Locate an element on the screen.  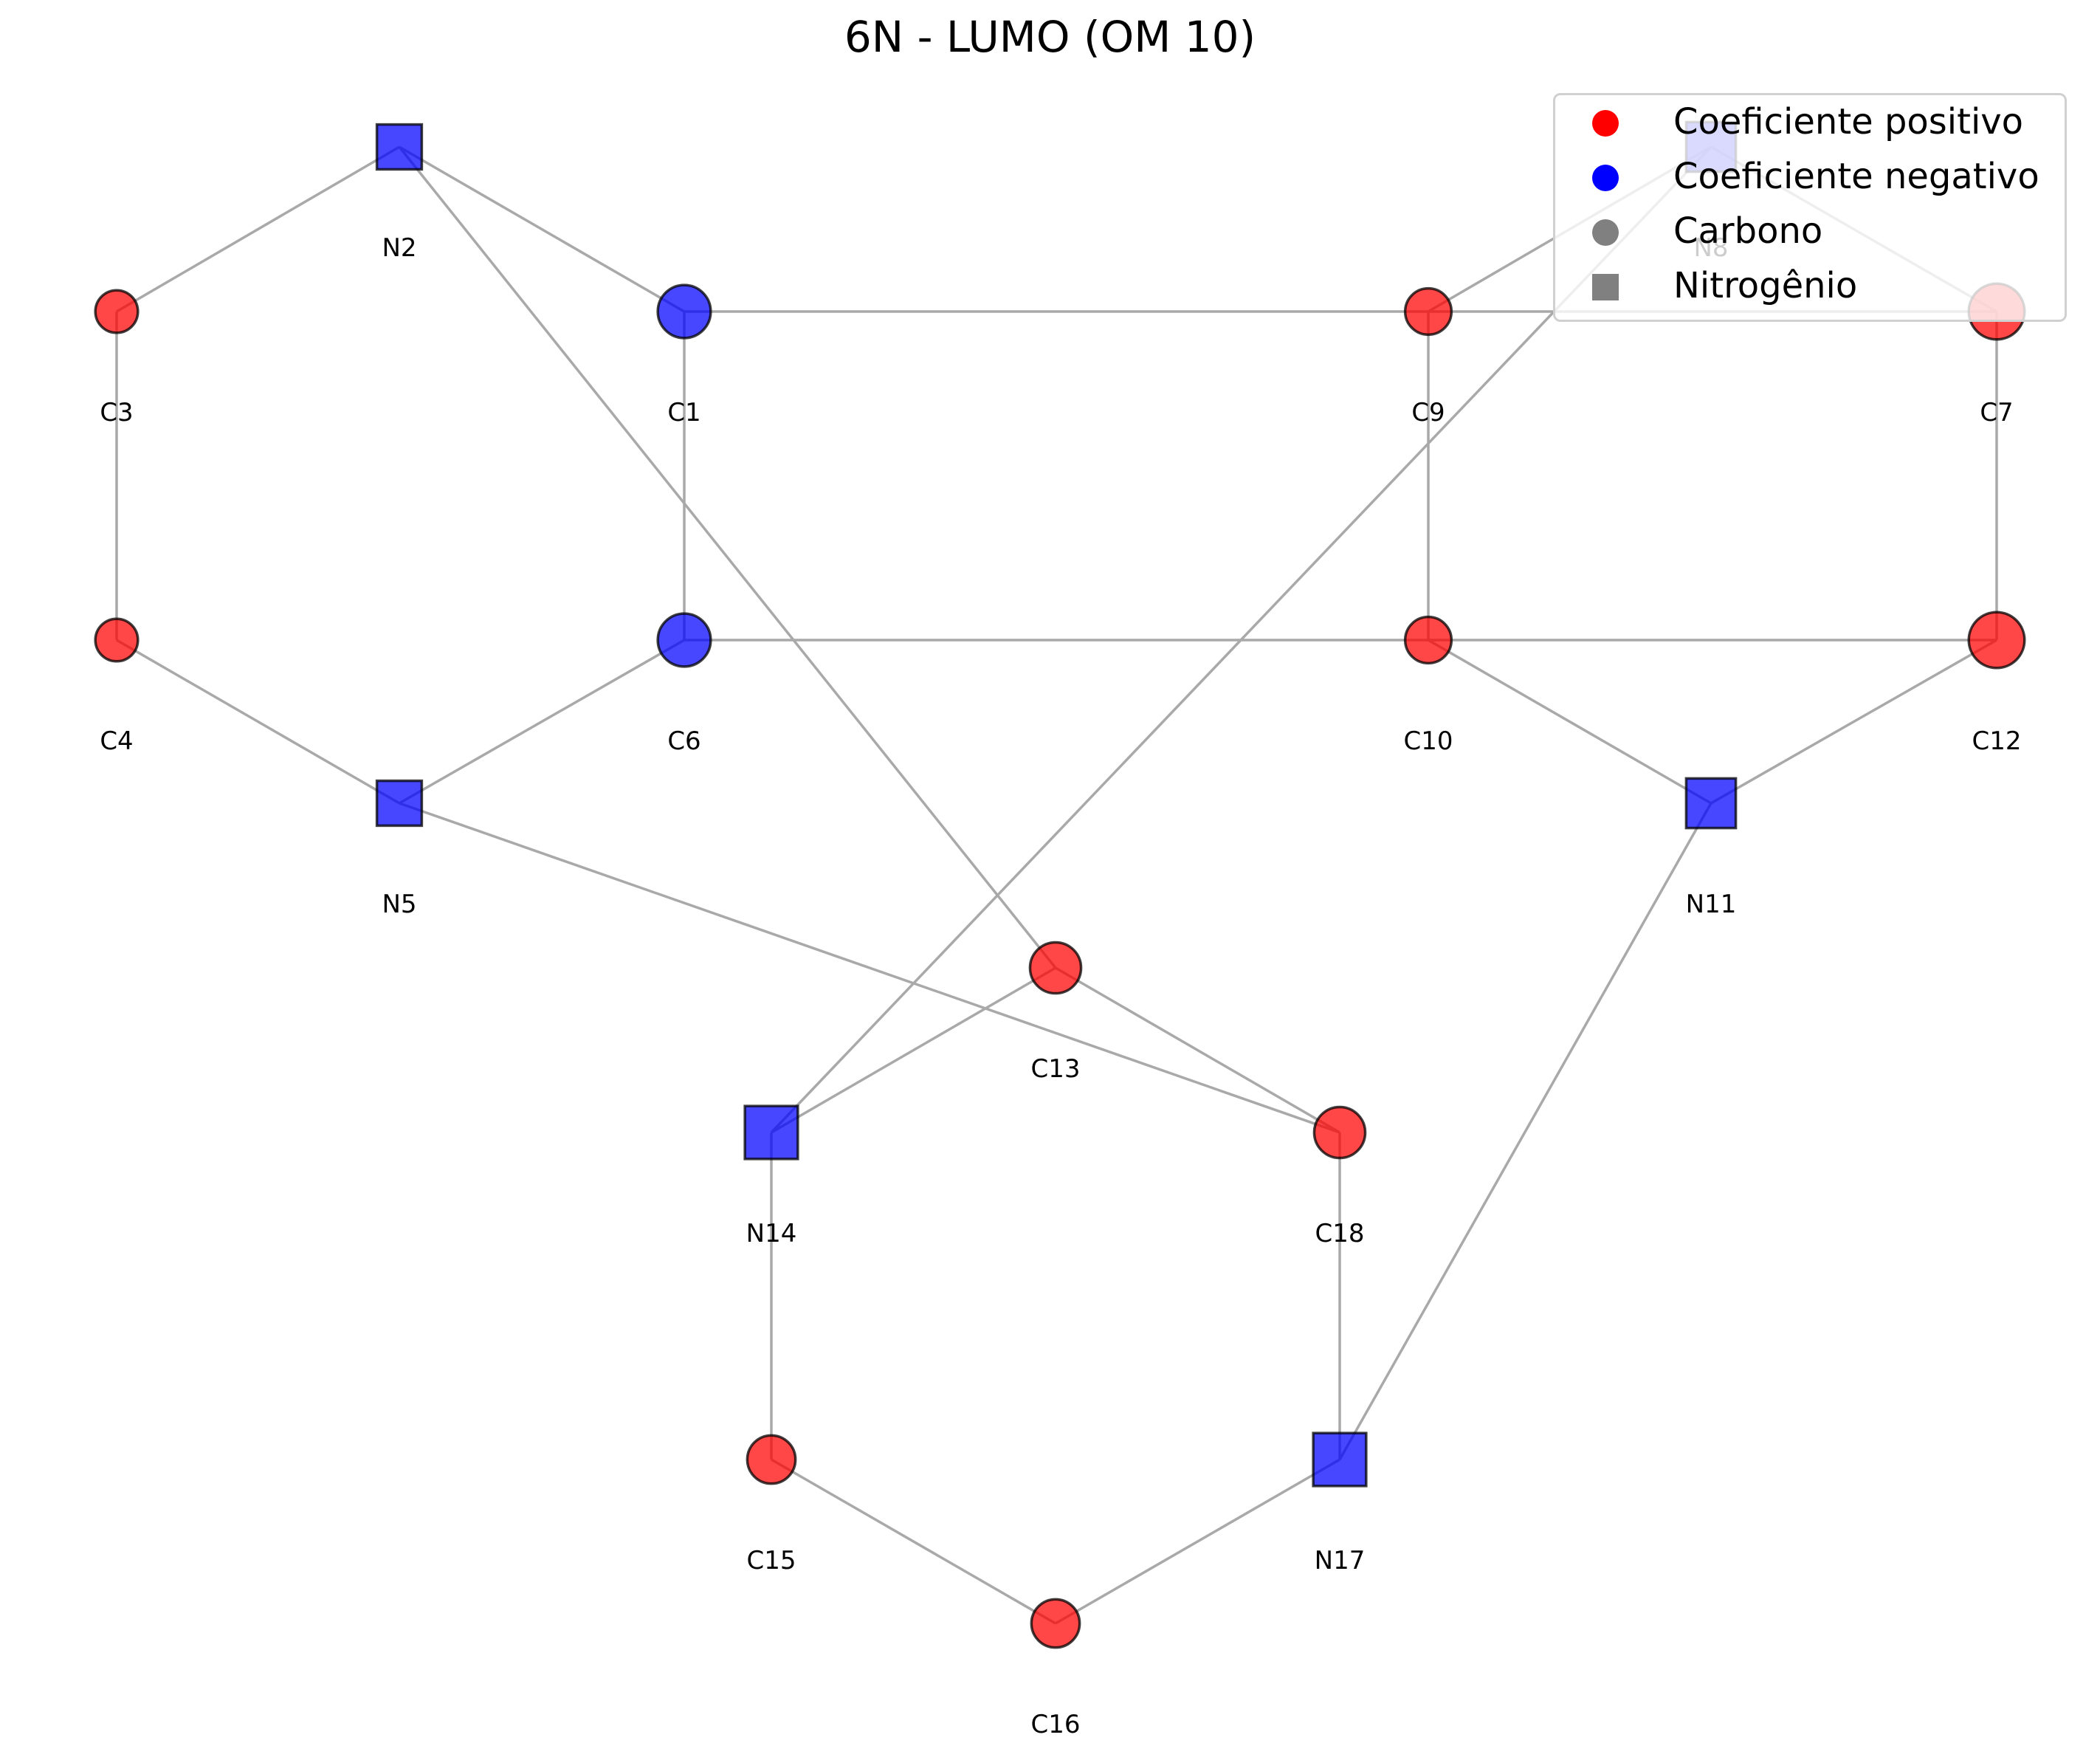
legend-item-nitrogen: Nitrogênio is located at coordinates (1810, 286).